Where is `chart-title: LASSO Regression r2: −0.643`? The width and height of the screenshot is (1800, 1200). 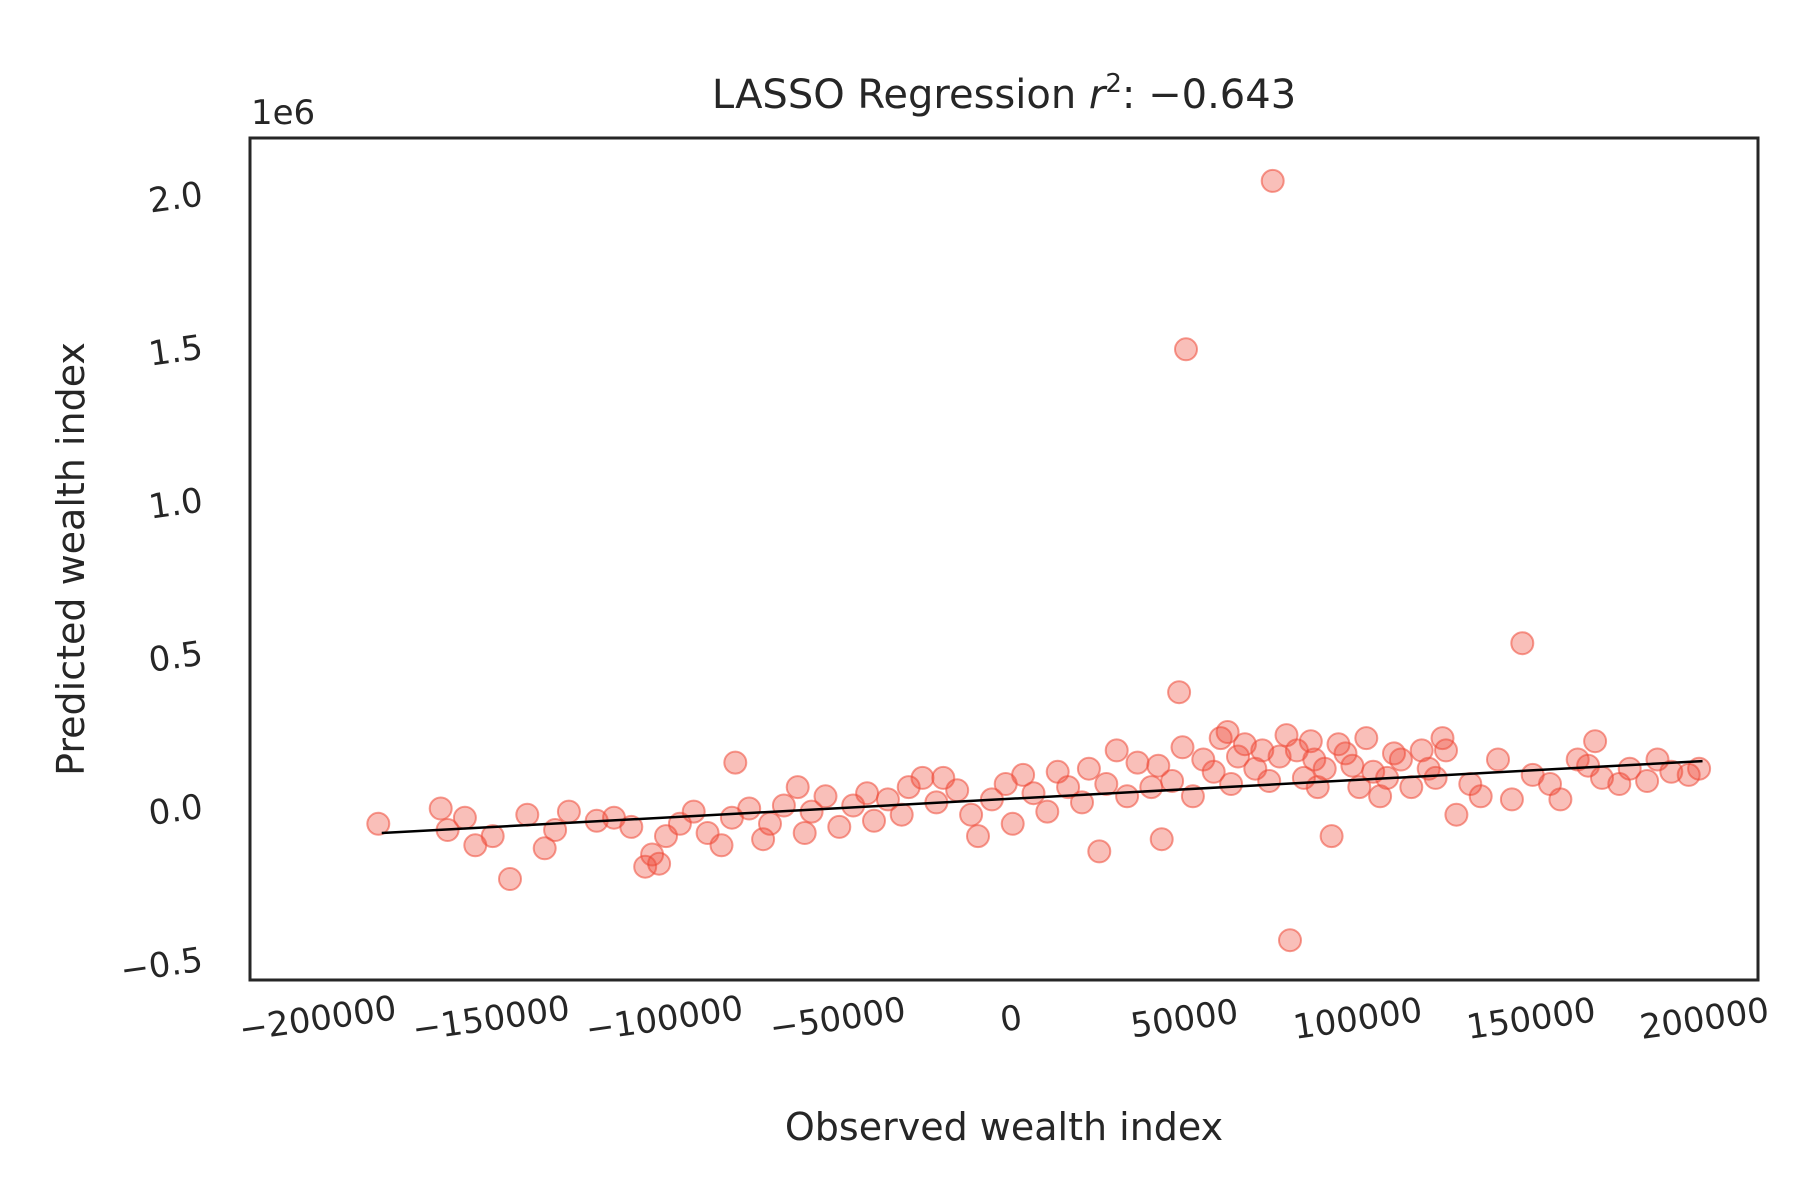 chart-title: LASSO Regression r2: −0.643 is located at coordinates (1004, 93).